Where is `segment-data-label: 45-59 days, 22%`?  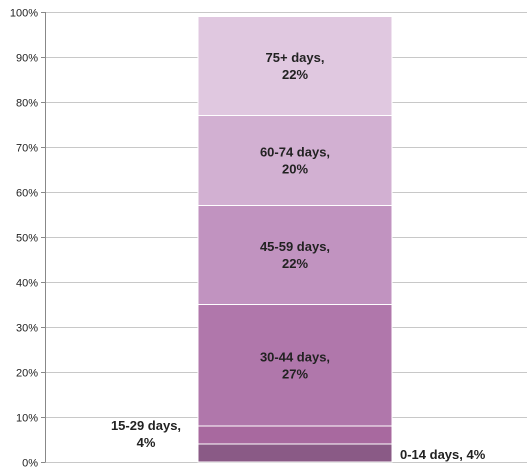 segment-data-label: 45-59 days, 22% is located at coordinates (295, 255).